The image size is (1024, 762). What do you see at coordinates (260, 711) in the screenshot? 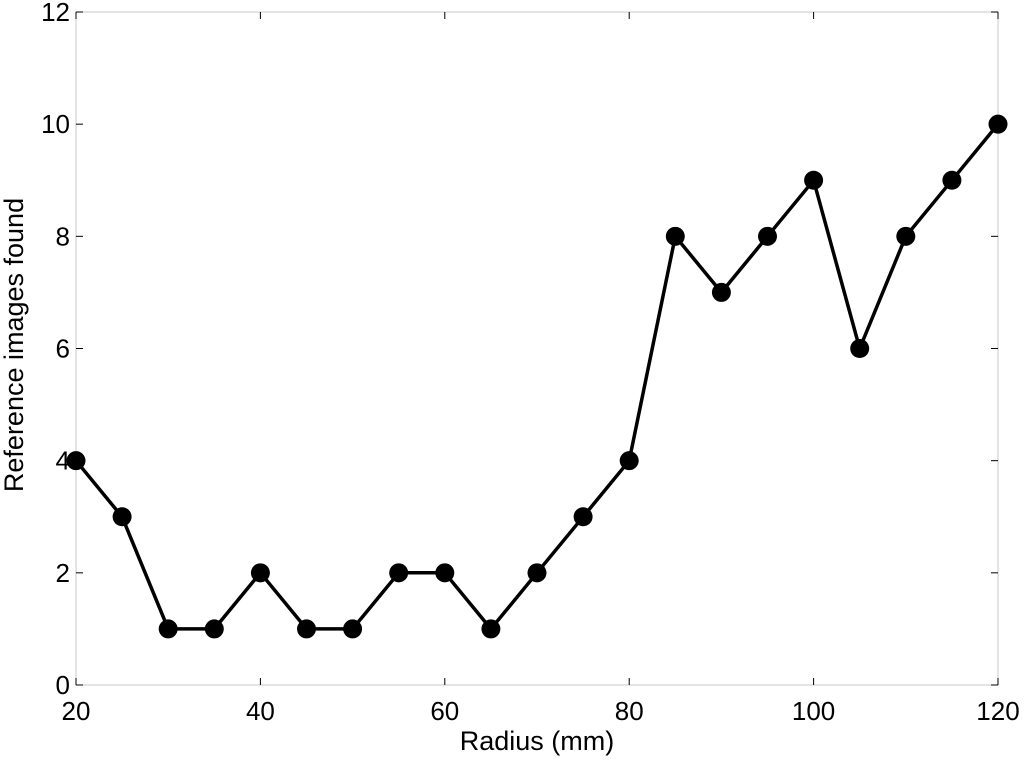
I see `x-tick-label: 40` at bounding box center [260, 711].